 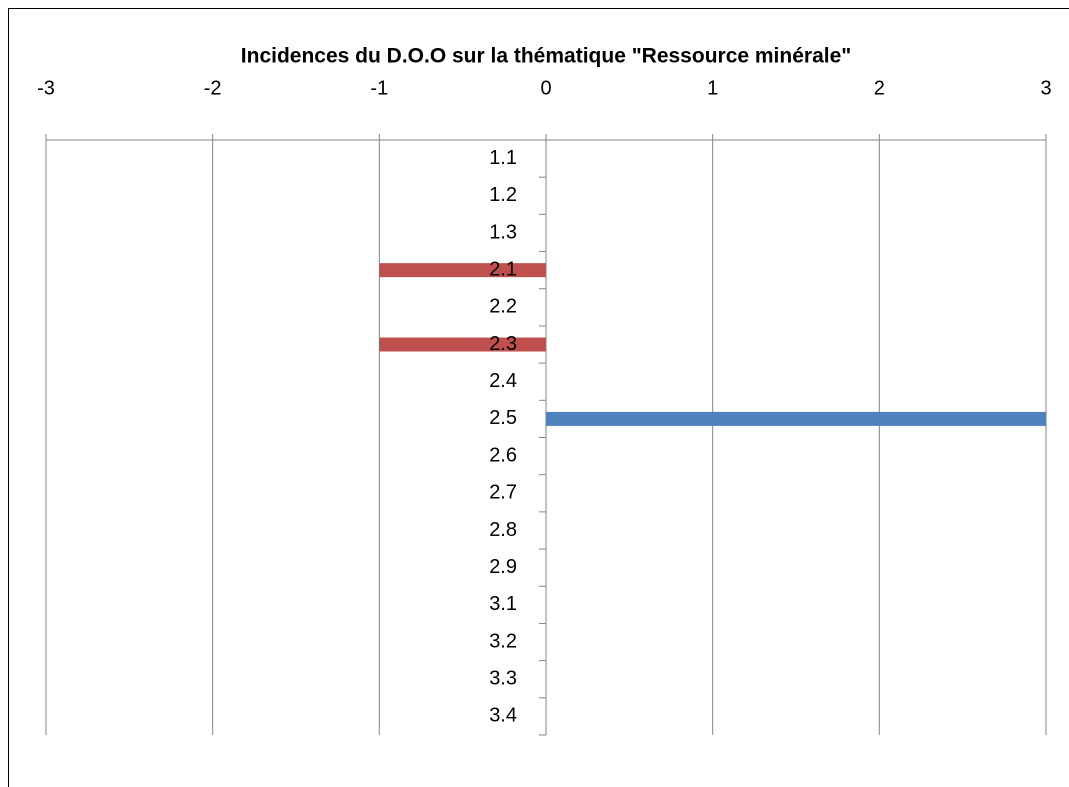 What do you see at coordinates (712, 88) in the screenshot?
I see `x-tick-label: 1` at bounding box center [712, 88].